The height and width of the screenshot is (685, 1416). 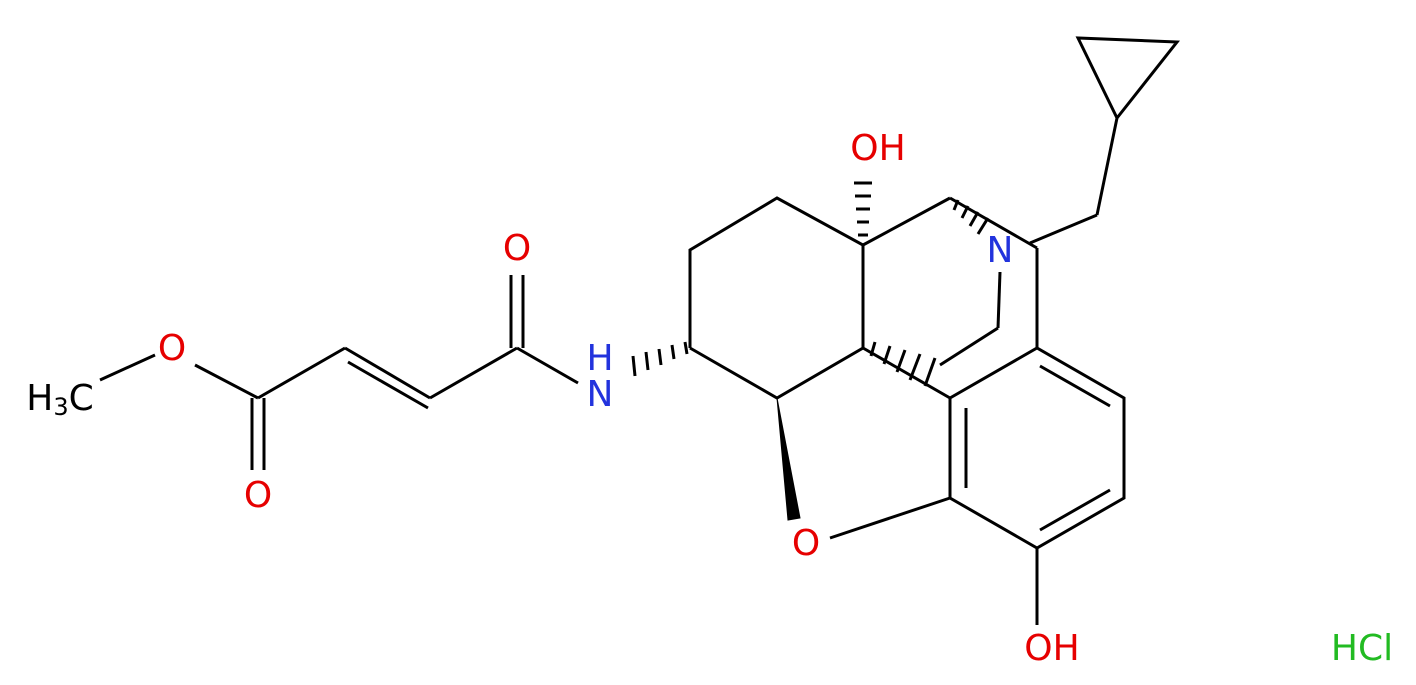 I want to click on atom-label-part: C, so click(x=81, y=398).